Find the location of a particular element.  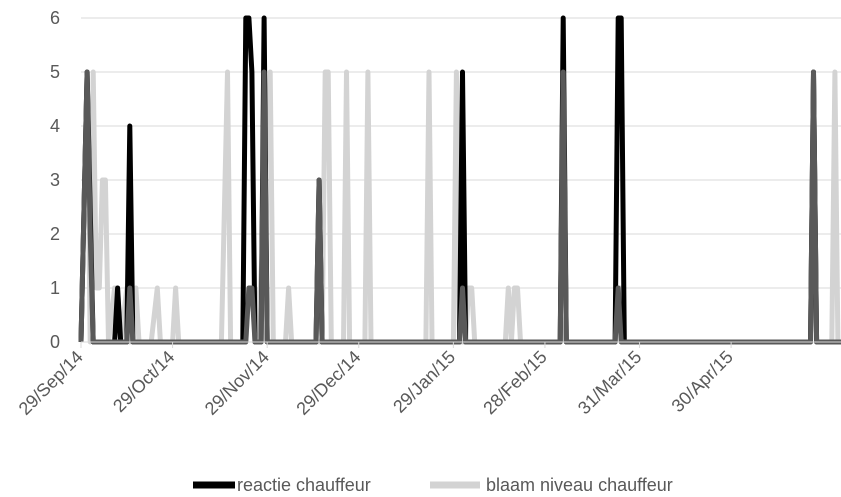

legend-label-reactie-chauffeur: reactie chauffeur is located at coordinates (304, 485).